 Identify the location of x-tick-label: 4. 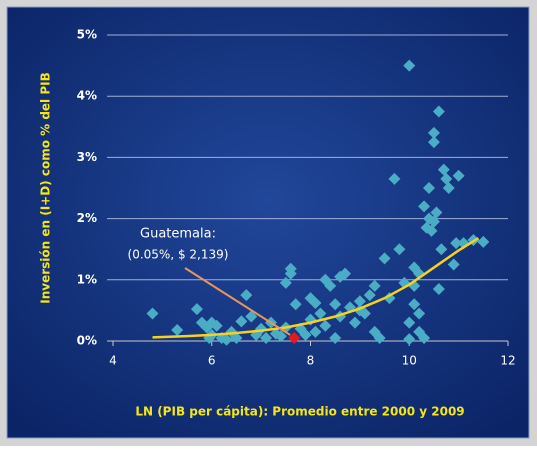
(113, 361).